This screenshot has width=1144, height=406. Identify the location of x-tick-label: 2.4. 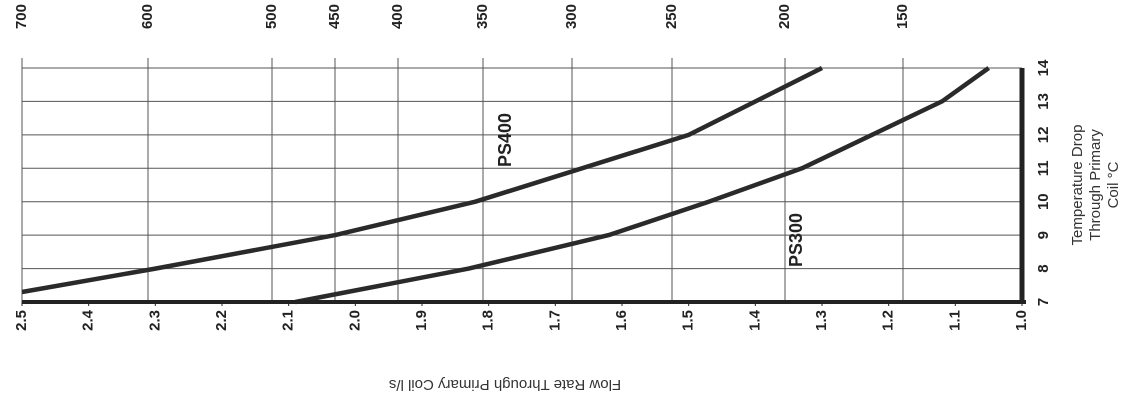
(88, 320).